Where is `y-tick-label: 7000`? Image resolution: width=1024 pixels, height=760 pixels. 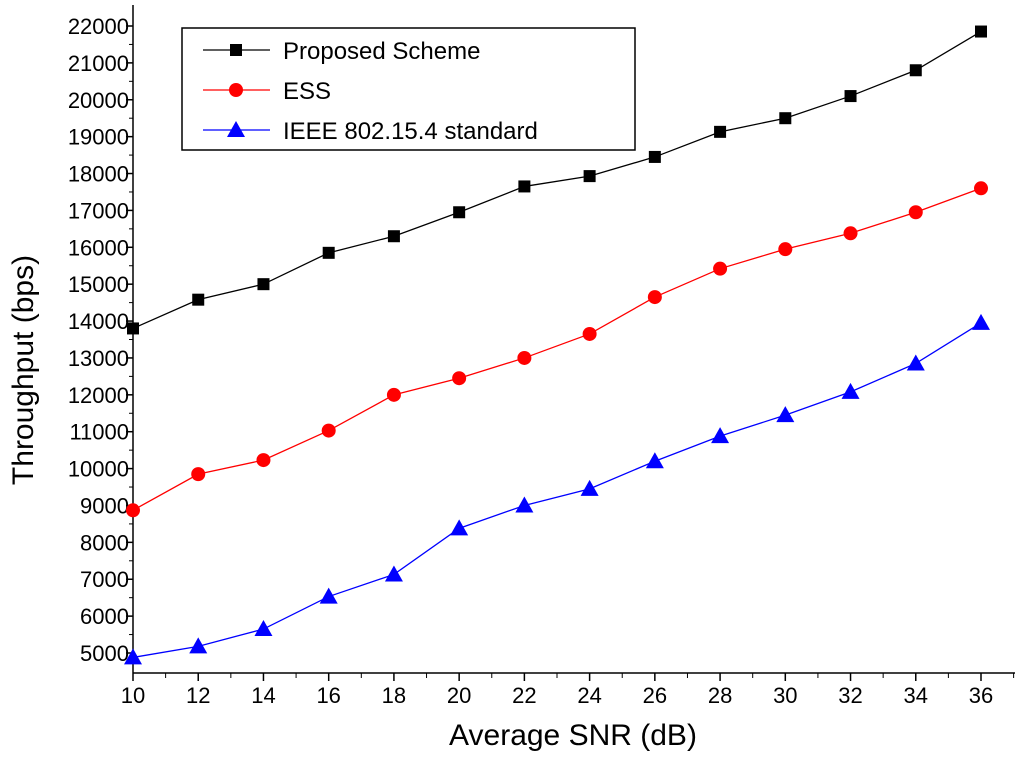
y-tick-label: 7000 is located at coordinates (104, 579).